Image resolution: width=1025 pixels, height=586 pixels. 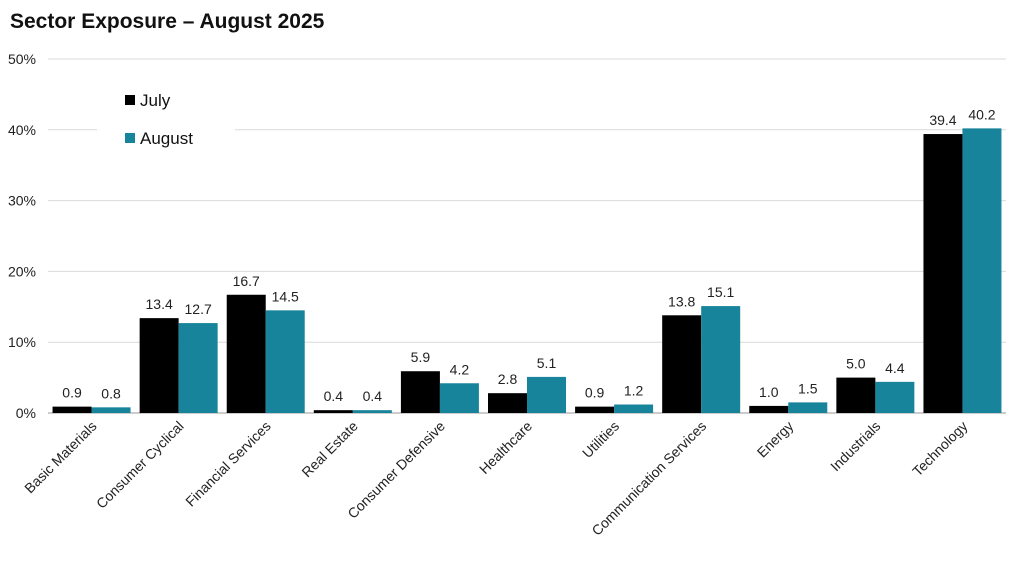 What do you see at coordinates (130, 100) in the screenshot?
I see `legend-swatch-july` at bounding box center [130, 100].